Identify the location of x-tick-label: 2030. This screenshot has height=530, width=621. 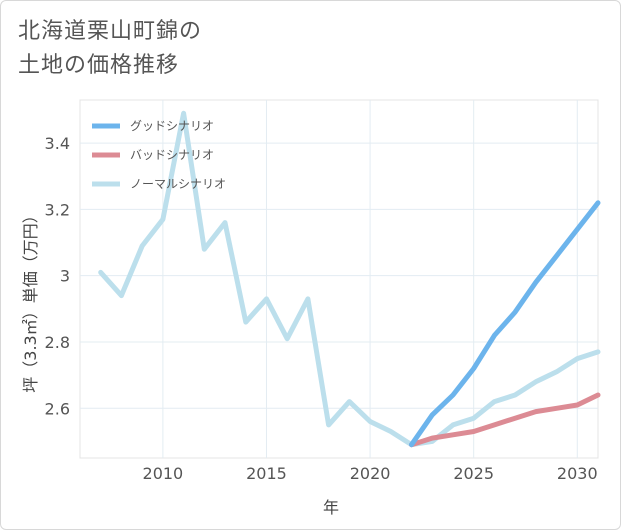
(577, 473).